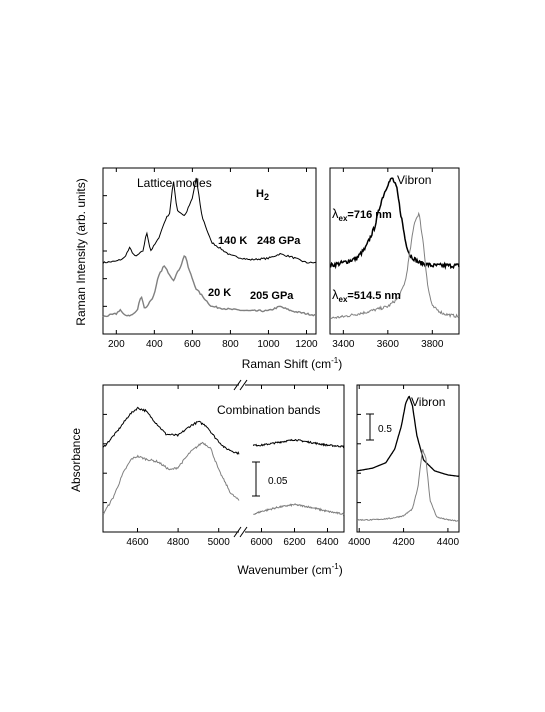  What do you see at coordinates (408, 436) in the screenshot?
I see `series-line-upper` at bounding box center [408, 436].